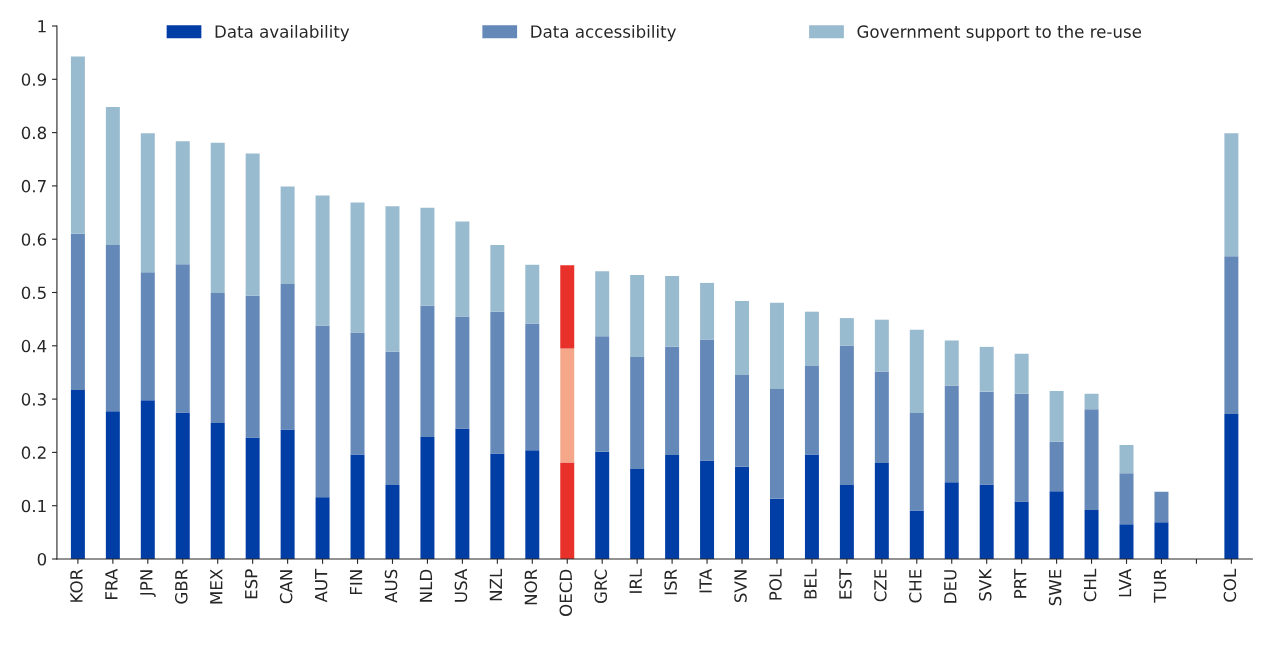 The width and height of the screenshot is (1265, 650). What do you see at coordinates (76, 585) in the screenshot?
I see `x-tick-label: KOR` at bounding box center [76, 585].